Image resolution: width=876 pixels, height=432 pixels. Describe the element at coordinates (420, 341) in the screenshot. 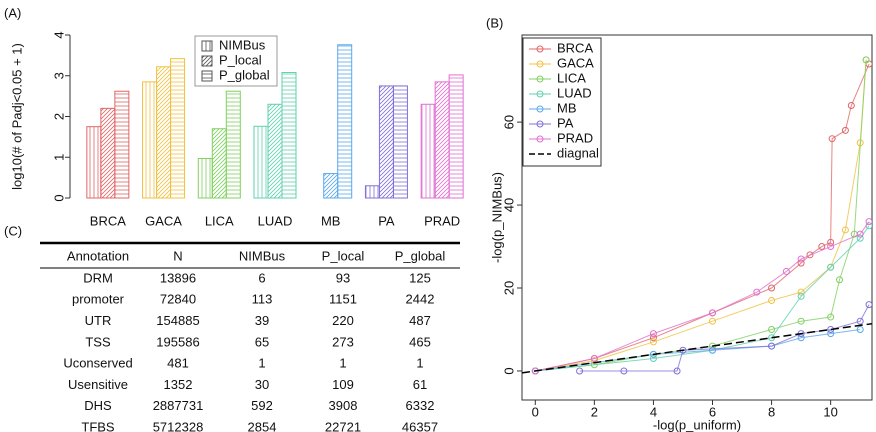

I see `table-cell: 465` at that location.